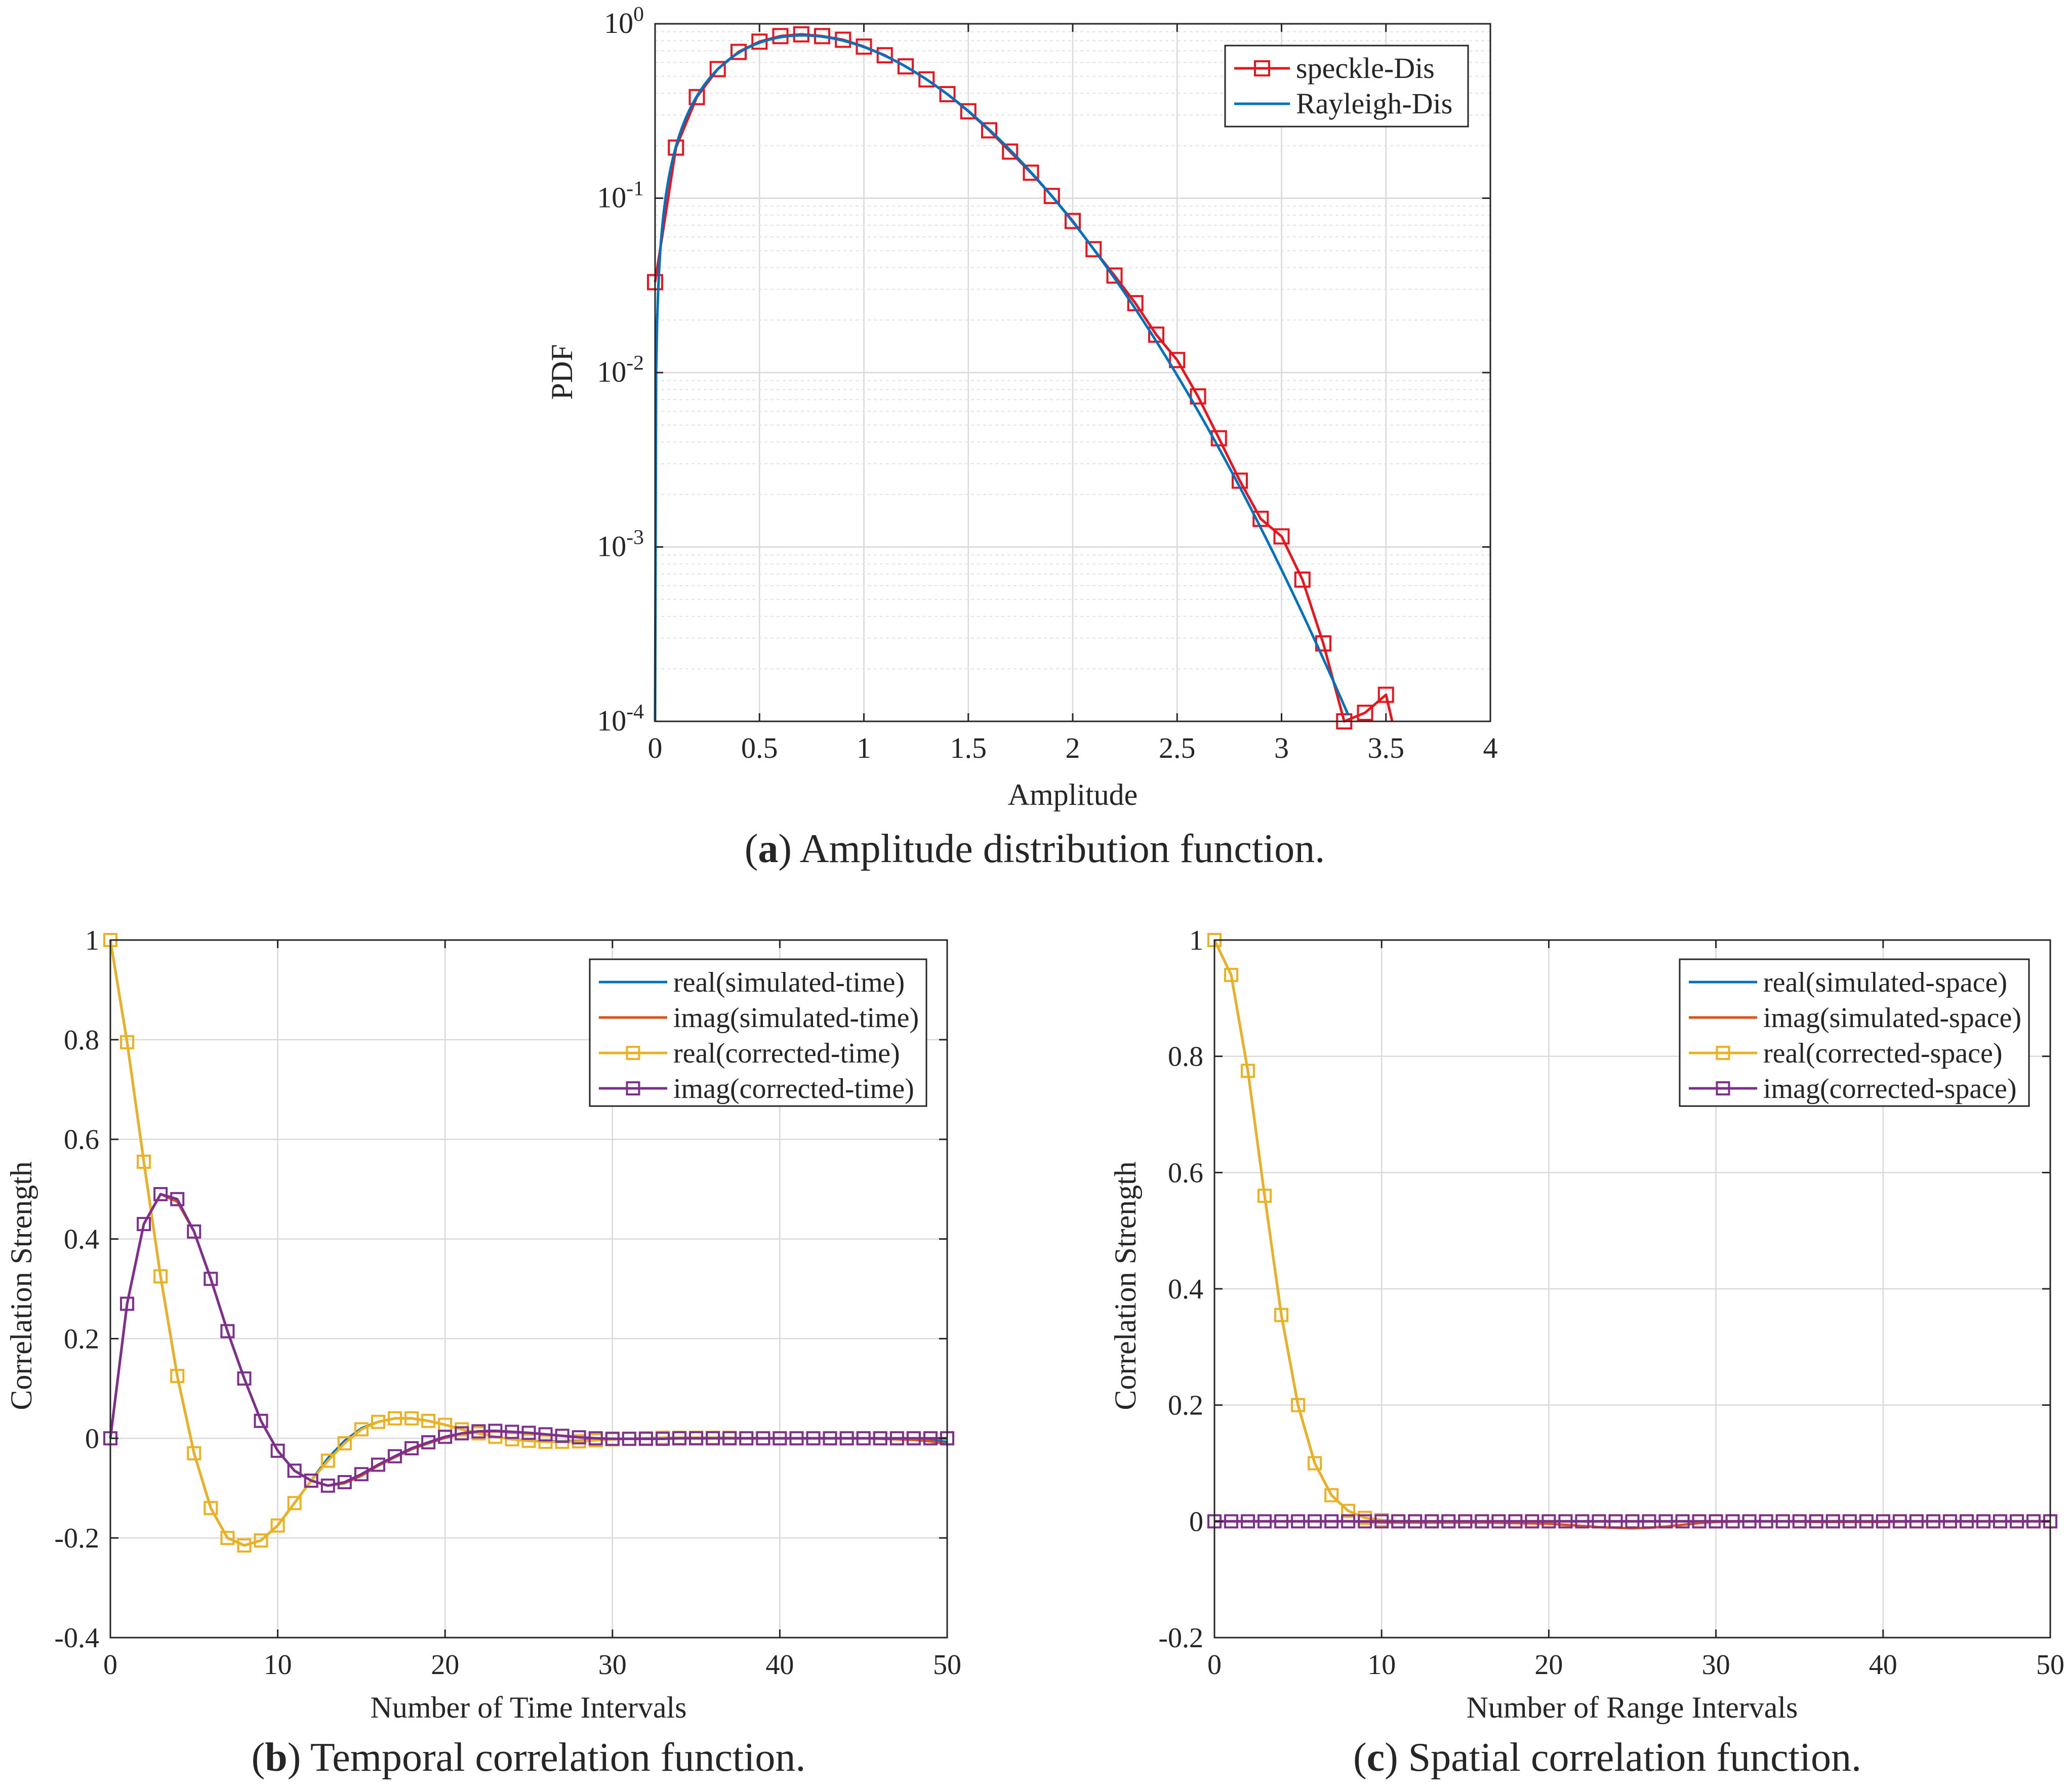  What do you see at coordinates (528, 1340) in the screenshot?
I see `series-imag(corrected-time)` at bounding box center [528, 1340].